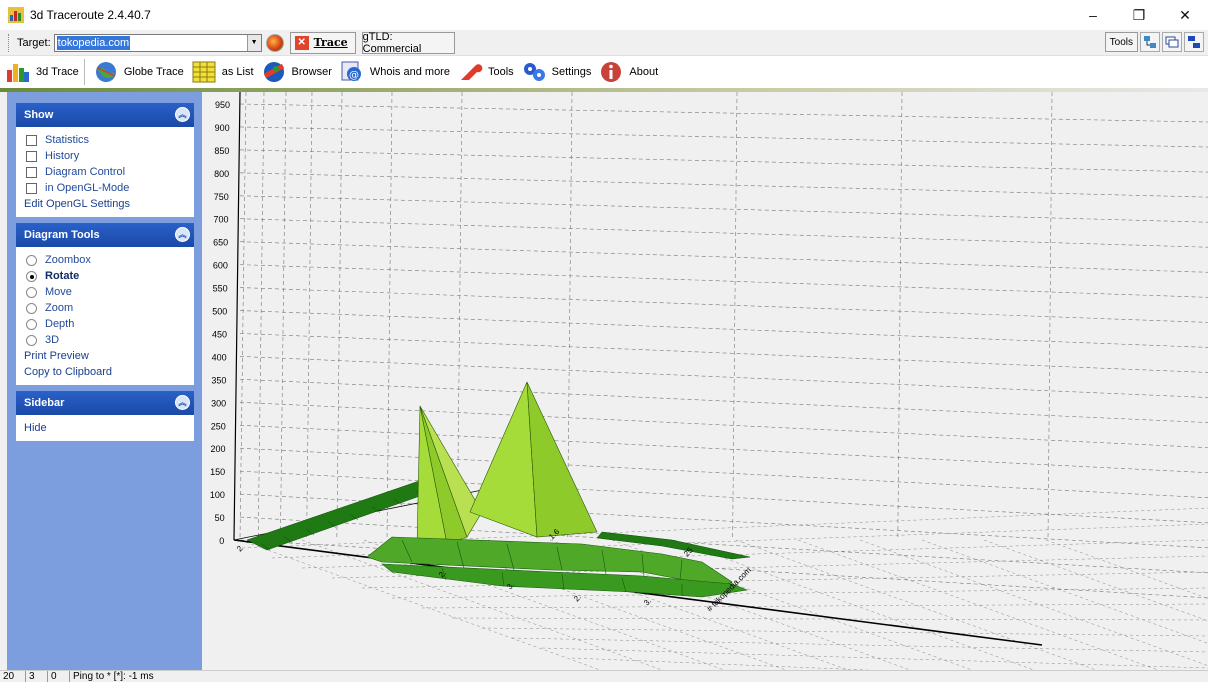  Describe the element at coordinates (1172, 42) in the screenshot. I see `windows-icon` at that location.